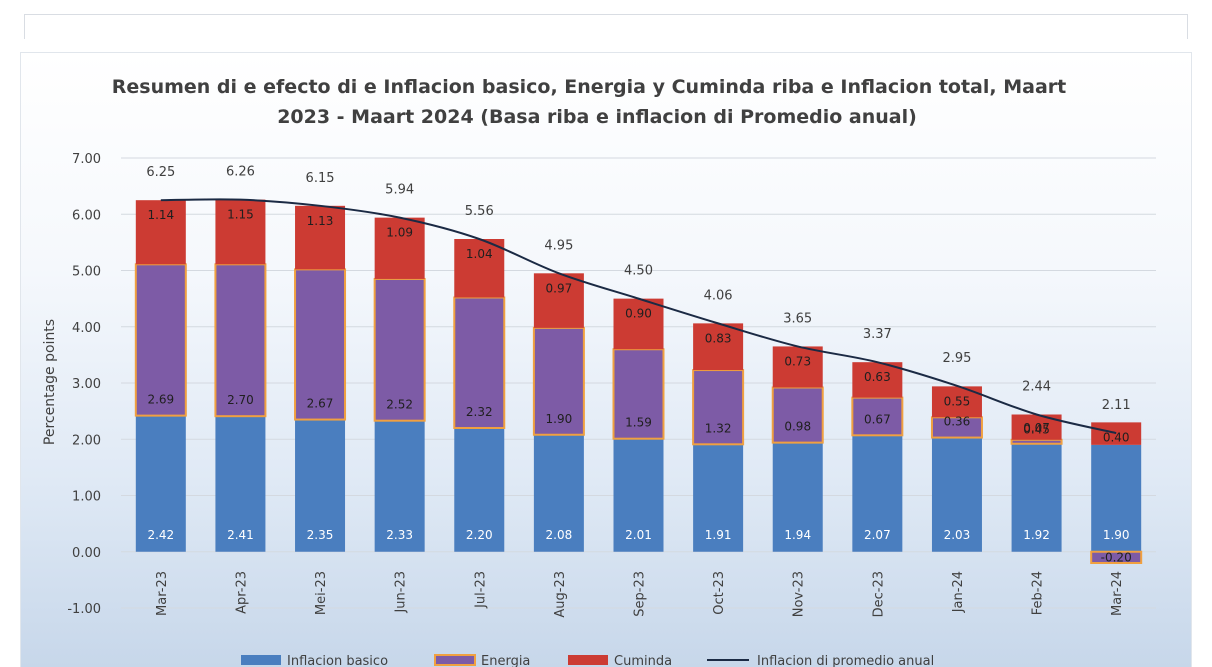 The width and height of the screenshot is (1212, 667). I want to click on data-label-energia: 0.36, so click(957, 422).